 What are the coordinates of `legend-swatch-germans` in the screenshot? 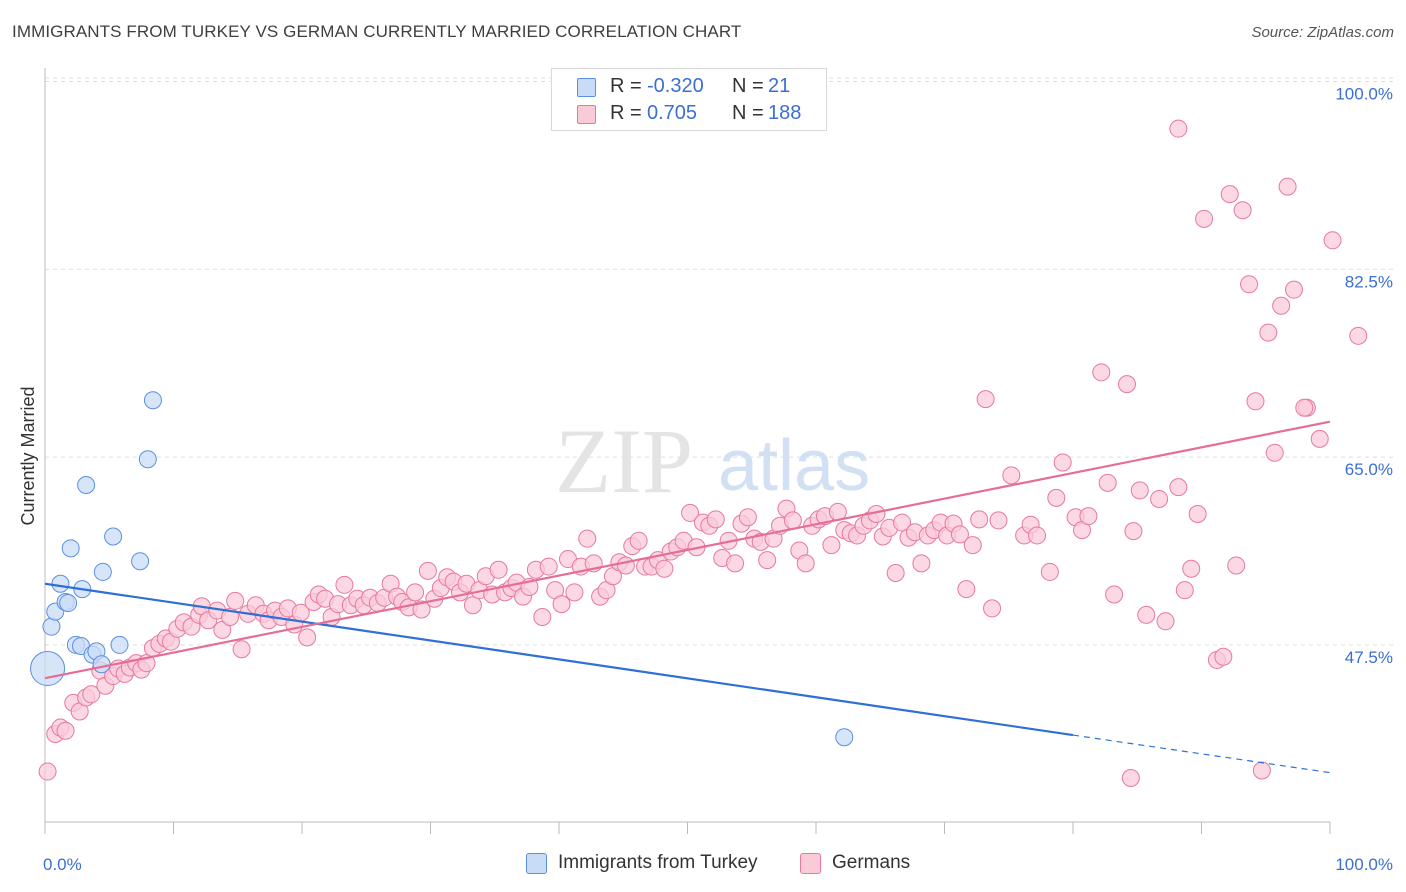 It's located at (586, 114).